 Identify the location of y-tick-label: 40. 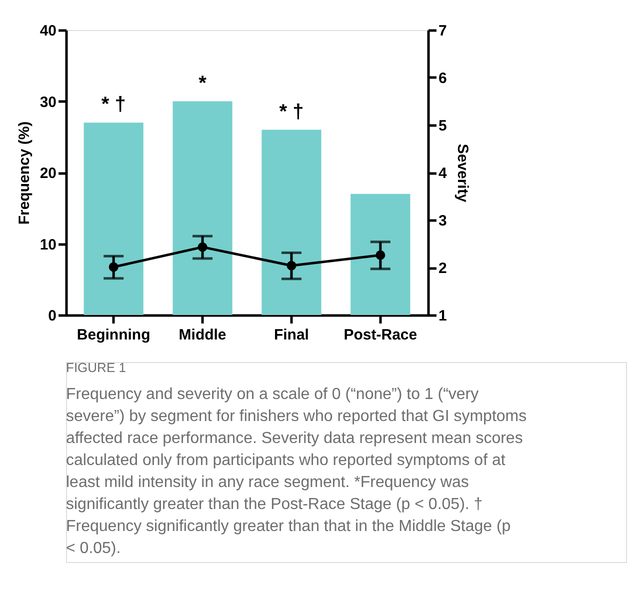
(48, 31).